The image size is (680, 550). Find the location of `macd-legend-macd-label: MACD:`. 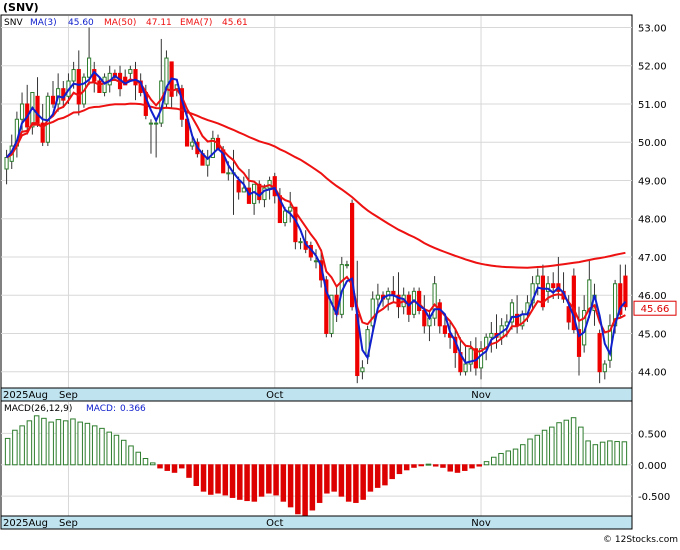

macd-legend-macd-label: MACD: is located at coordinates (101, 409).